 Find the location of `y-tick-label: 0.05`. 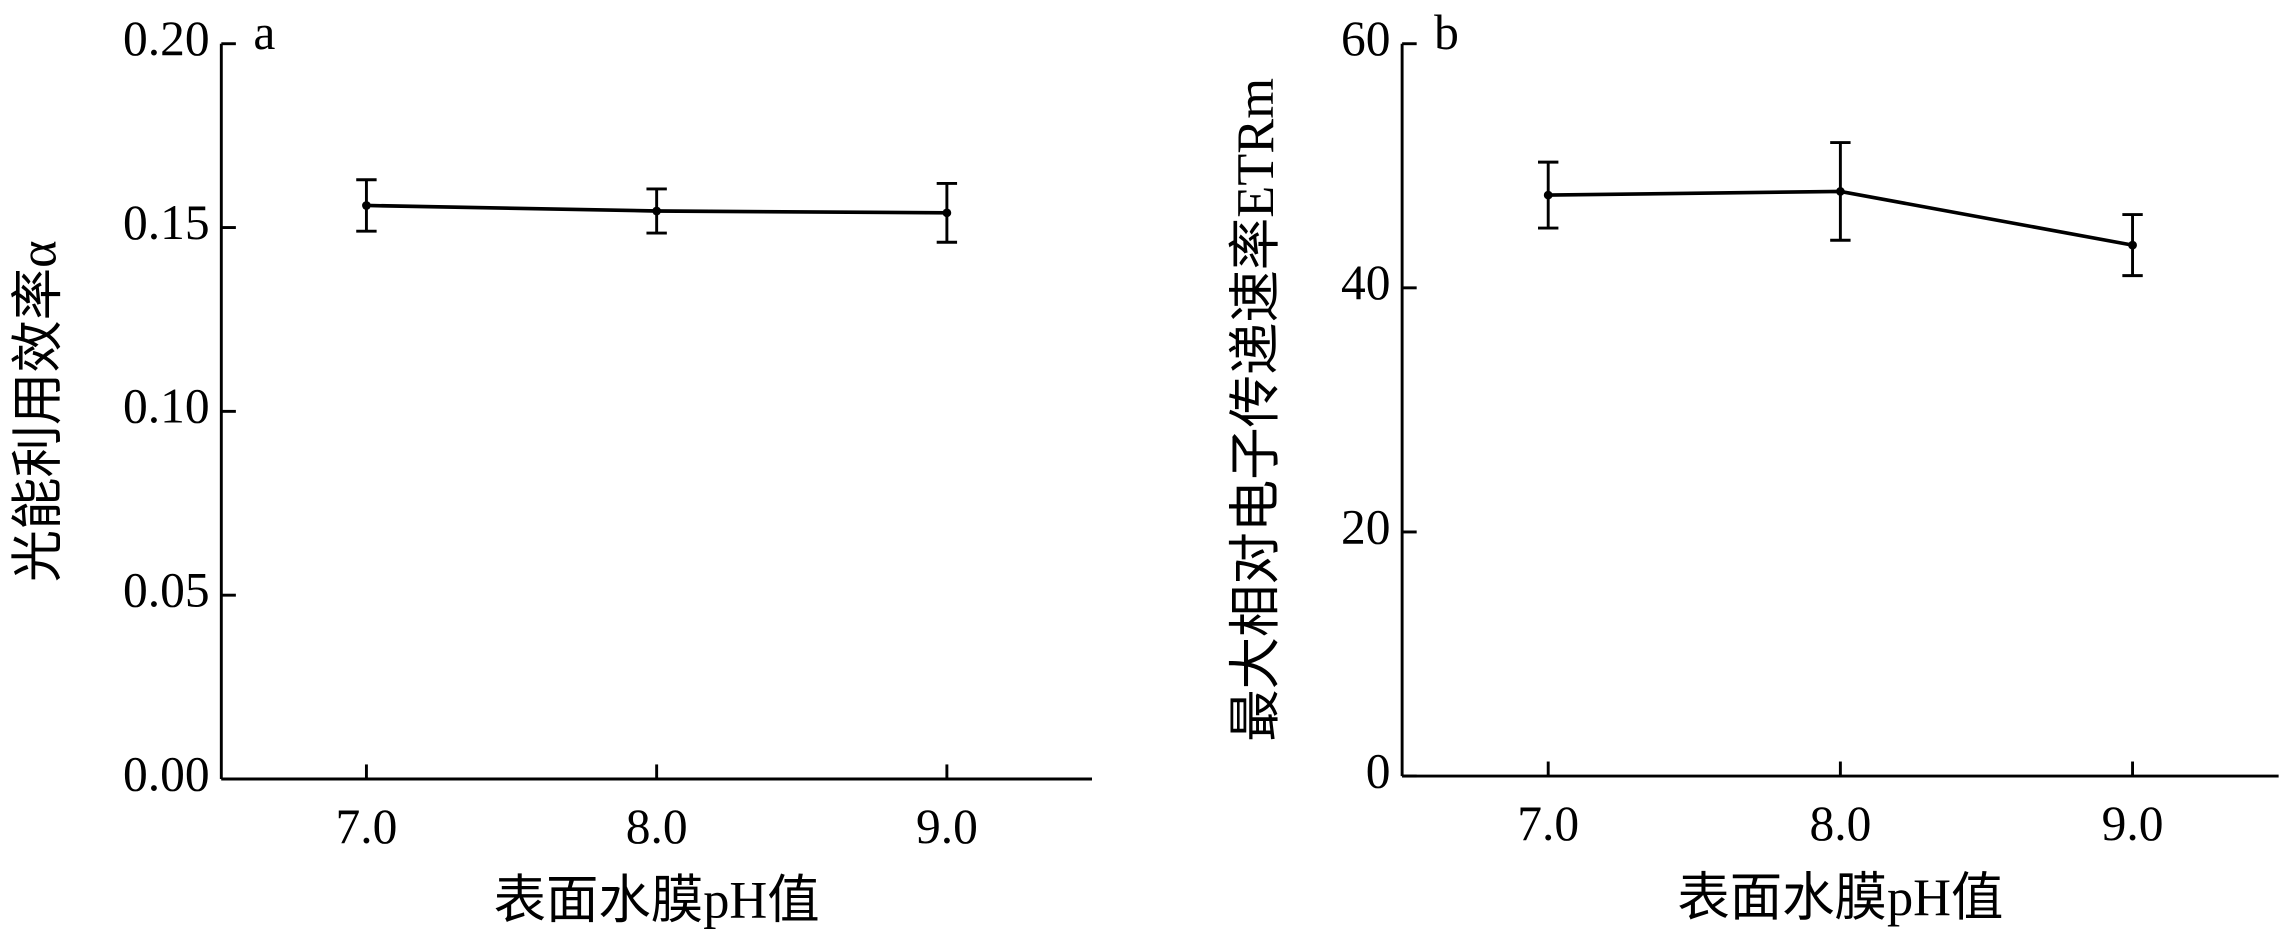

y-tick-label: 0.05 is located at coordinates (166, 590).